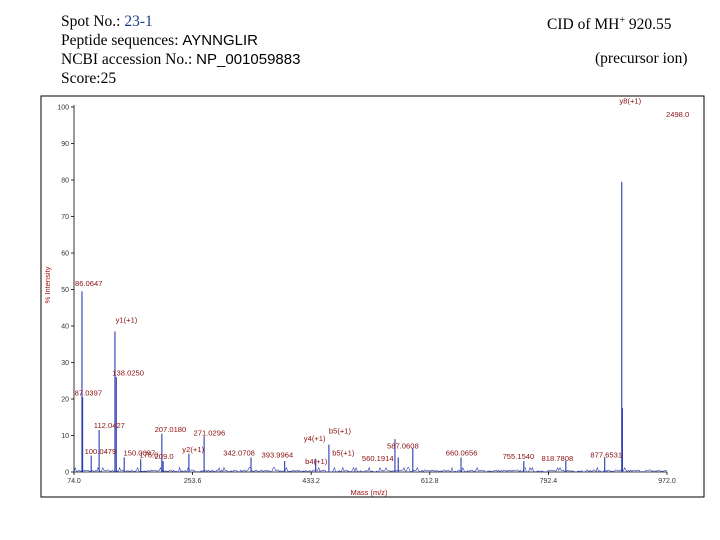  What do you see at coordinates (91, 21) in the screenshot?
I see `spot-label: Spot No.:` at bounding box center [91, 21].